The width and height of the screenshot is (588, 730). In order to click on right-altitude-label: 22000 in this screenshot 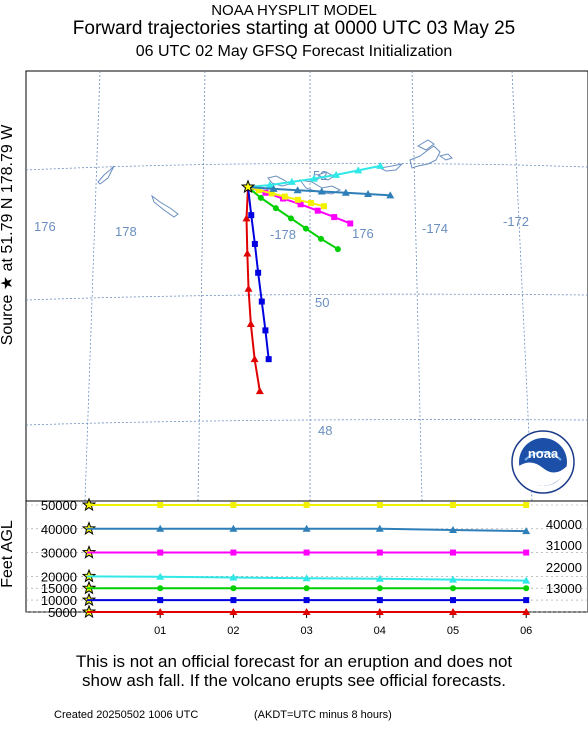, I will do `click(564, 567)`.